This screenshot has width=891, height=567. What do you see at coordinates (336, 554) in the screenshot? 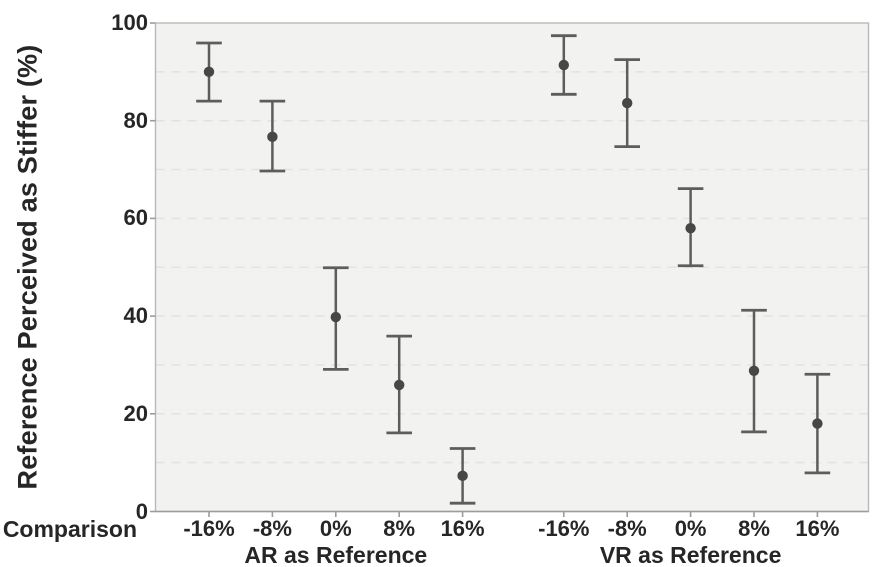
I see `group-label: AR as Reference` at bounding box center [336, 554].